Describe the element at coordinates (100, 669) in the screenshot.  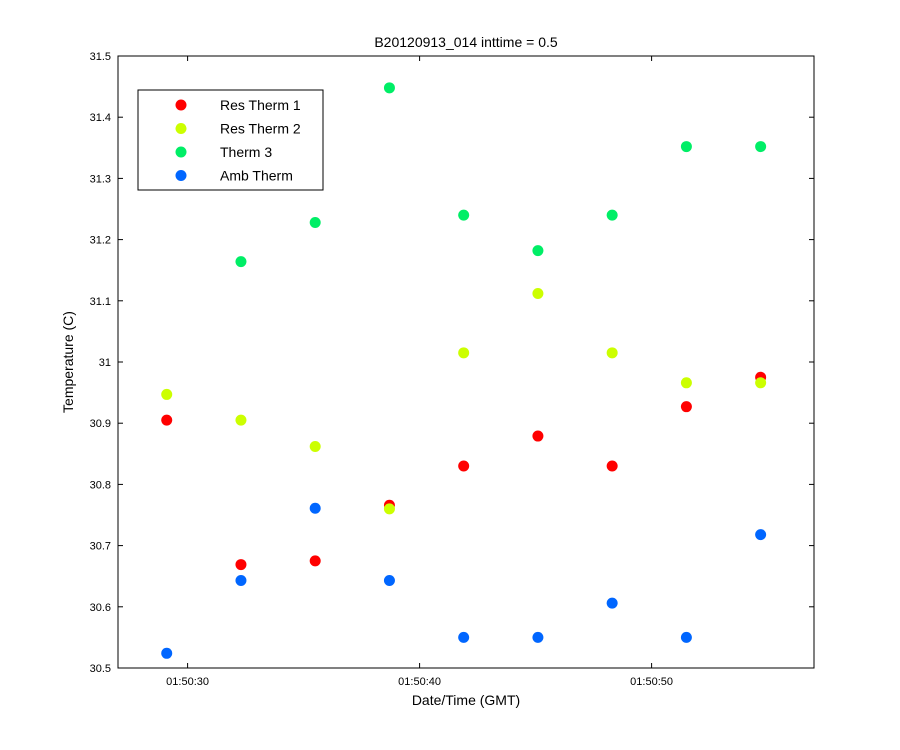
I see `y-tick-label: 30.5` at that location.